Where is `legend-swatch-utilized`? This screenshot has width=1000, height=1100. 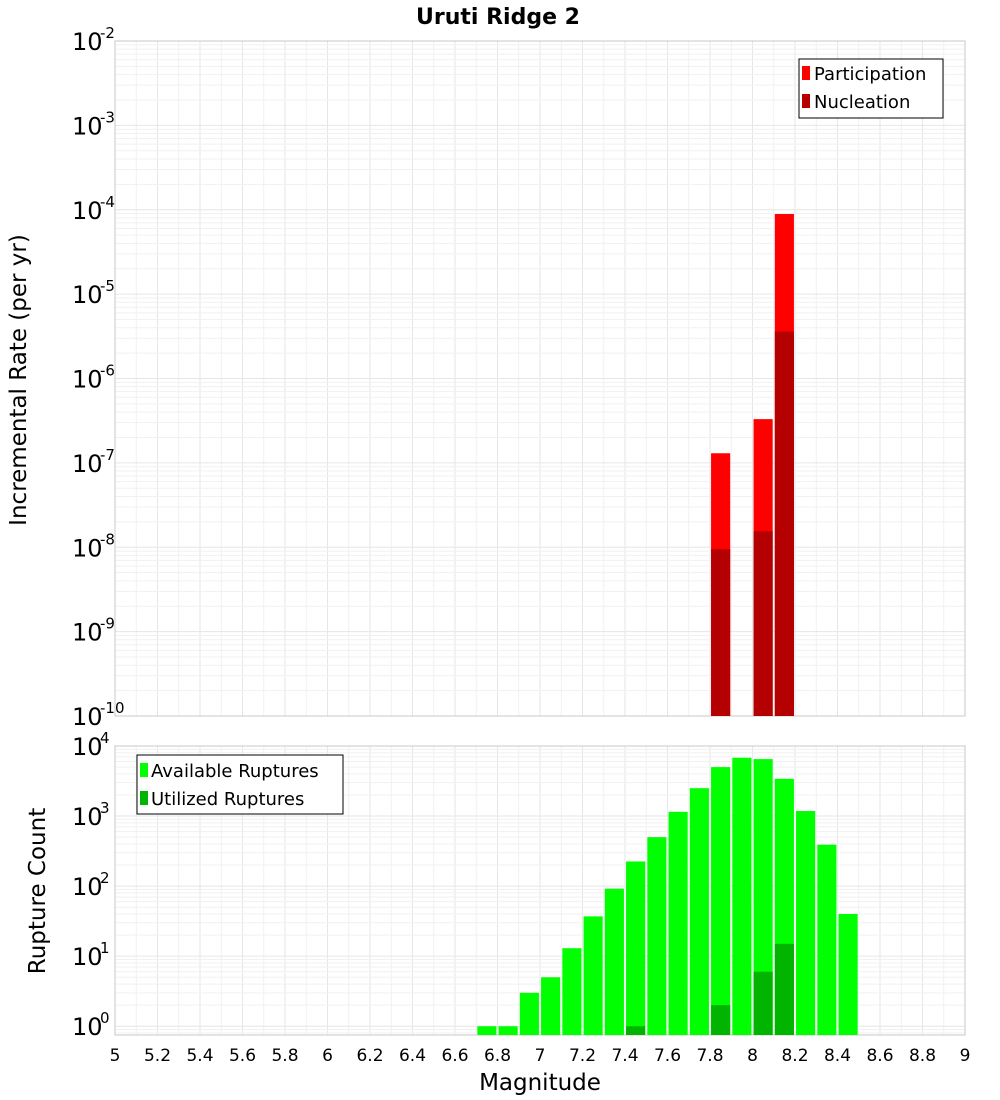
legend-swatch-utilized is located at coordinates (144, 798).